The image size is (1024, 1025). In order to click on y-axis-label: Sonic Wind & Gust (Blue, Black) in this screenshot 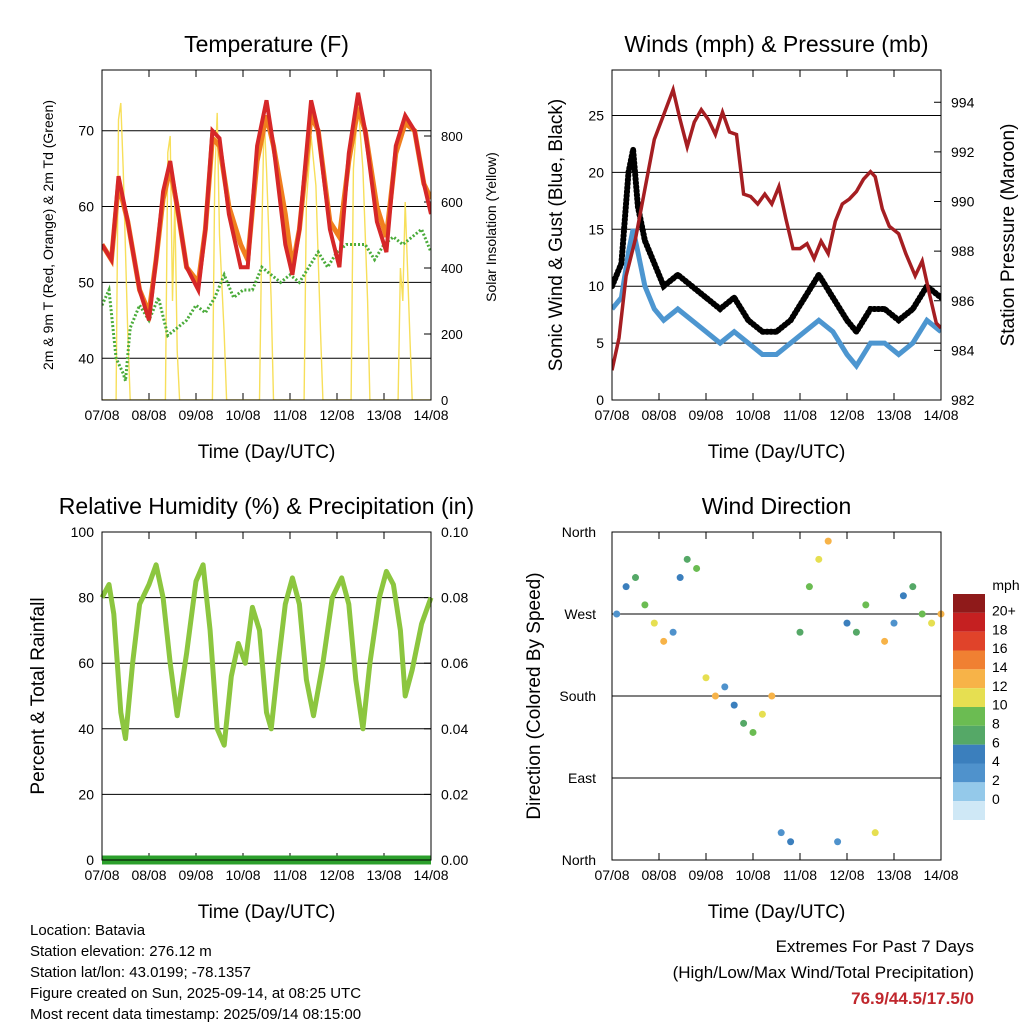, I will do `click(556, 235)`.